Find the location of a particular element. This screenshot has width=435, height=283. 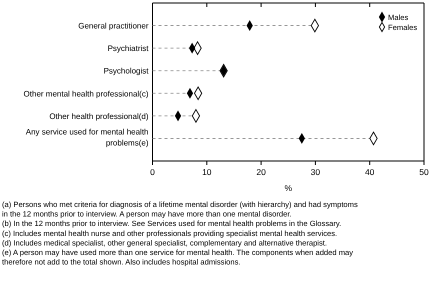

x-tick-label: 50 is located at coordinates (424, 172).